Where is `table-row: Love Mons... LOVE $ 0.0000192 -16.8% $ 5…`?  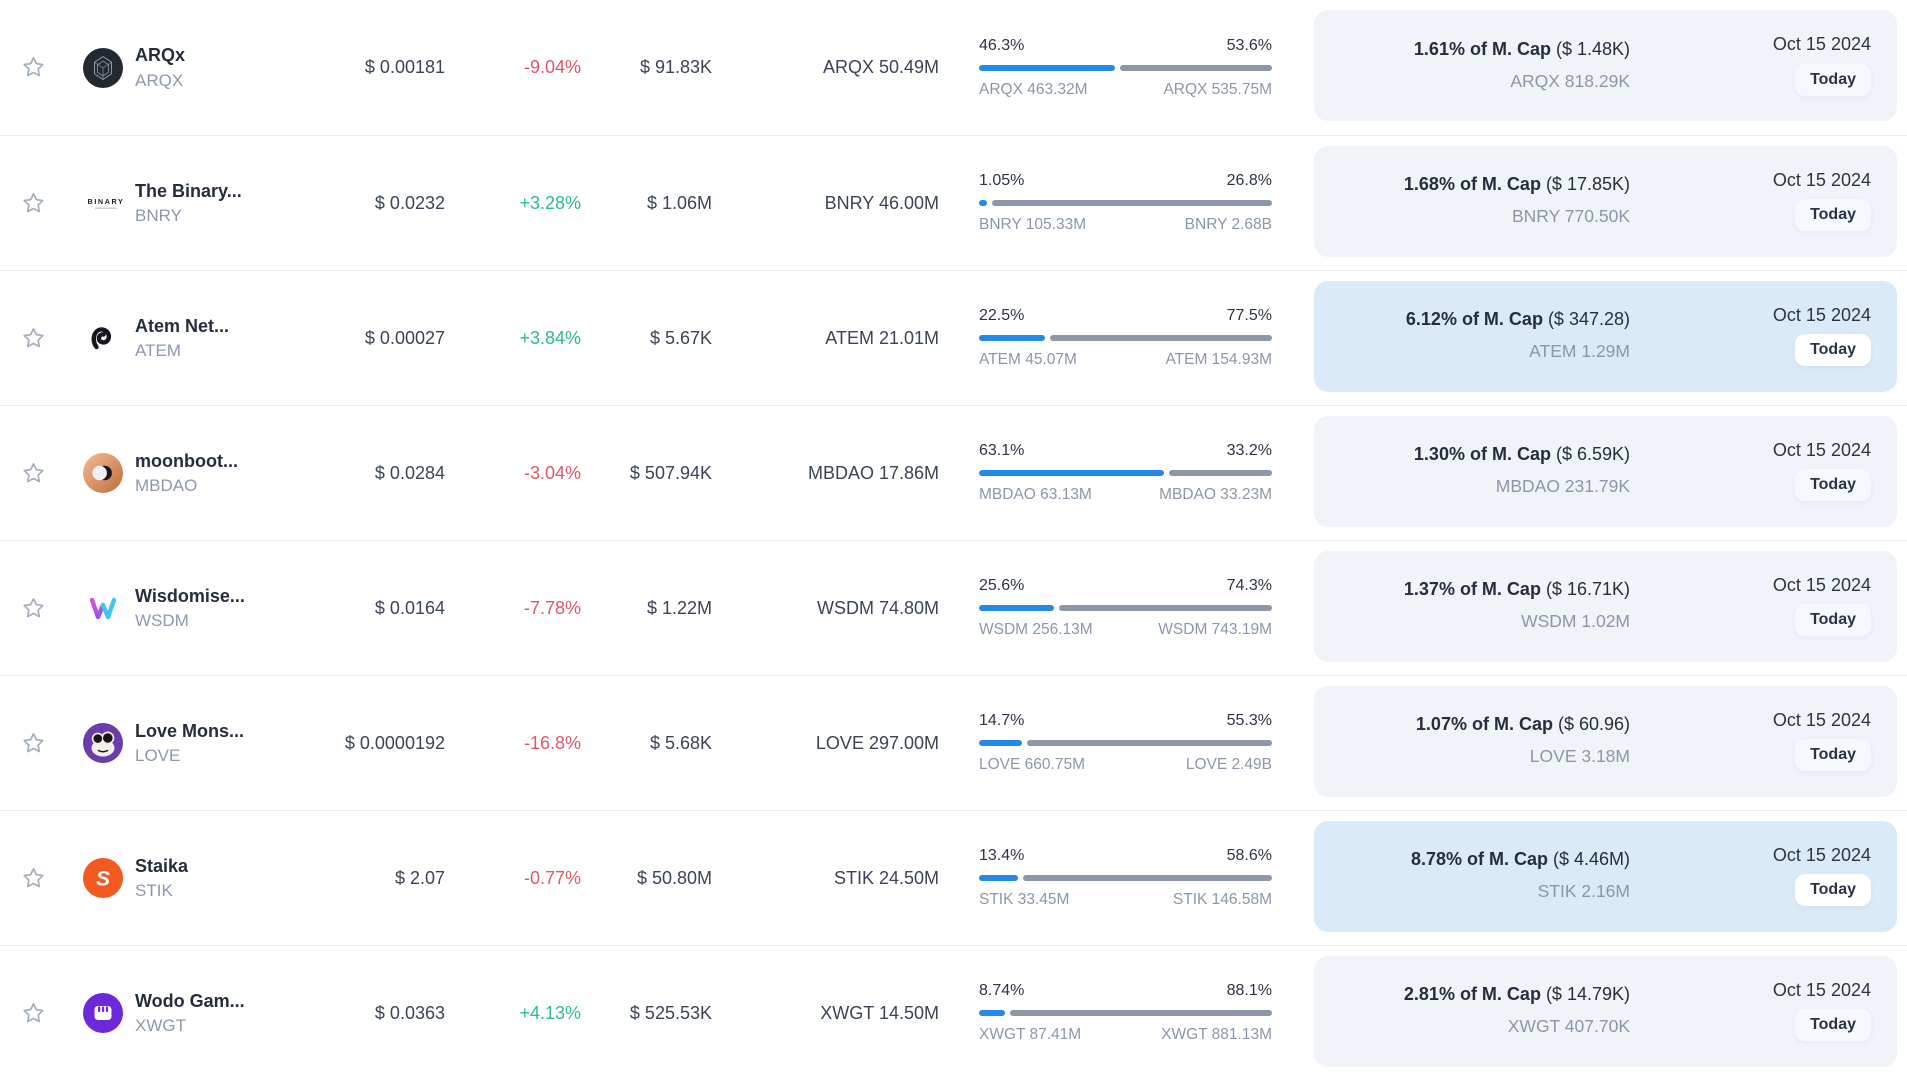 table-row: Love Mons... LOVE $ 0.0000192 -16.8% $ 5… is located at coordinates (953, 742).